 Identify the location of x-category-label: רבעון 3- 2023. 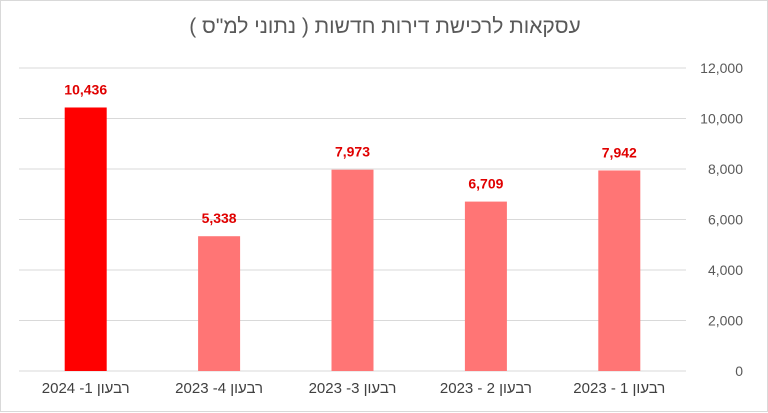
(353, 388).